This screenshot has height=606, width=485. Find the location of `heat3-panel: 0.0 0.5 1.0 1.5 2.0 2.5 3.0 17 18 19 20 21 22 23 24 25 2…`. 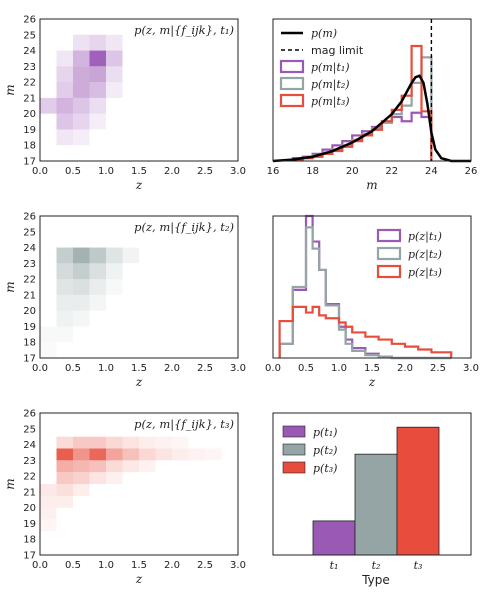

heat3-panel: 0.0 0.5 1.0 1.5 2.0 2.5 3.0 17 18 19 20 21 22 23 24 25 2… is located at coordinates (124, 498).